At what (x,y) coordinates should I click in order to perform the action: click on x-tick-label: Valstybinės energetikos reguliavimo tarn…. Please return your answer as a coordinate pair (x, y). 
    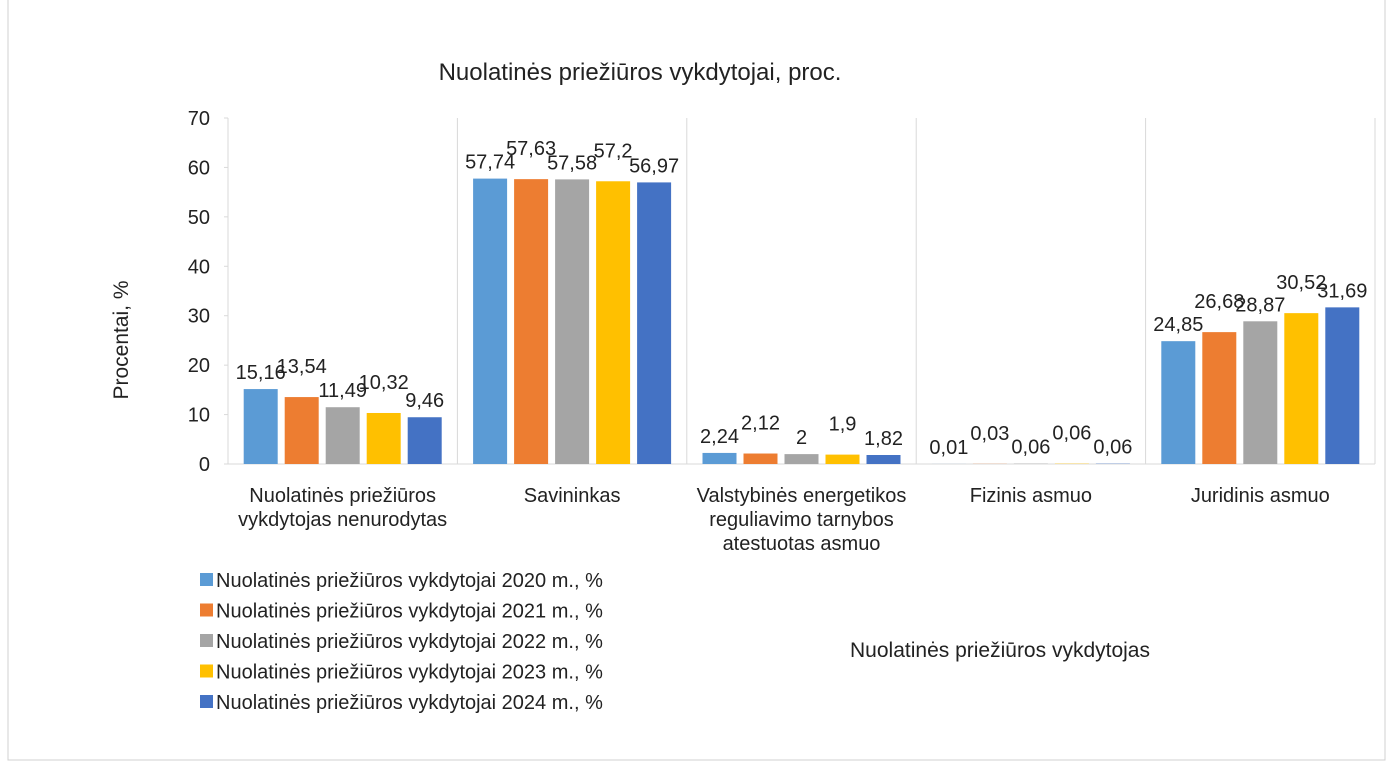
    Looking at the image, I should click on (801, 520).